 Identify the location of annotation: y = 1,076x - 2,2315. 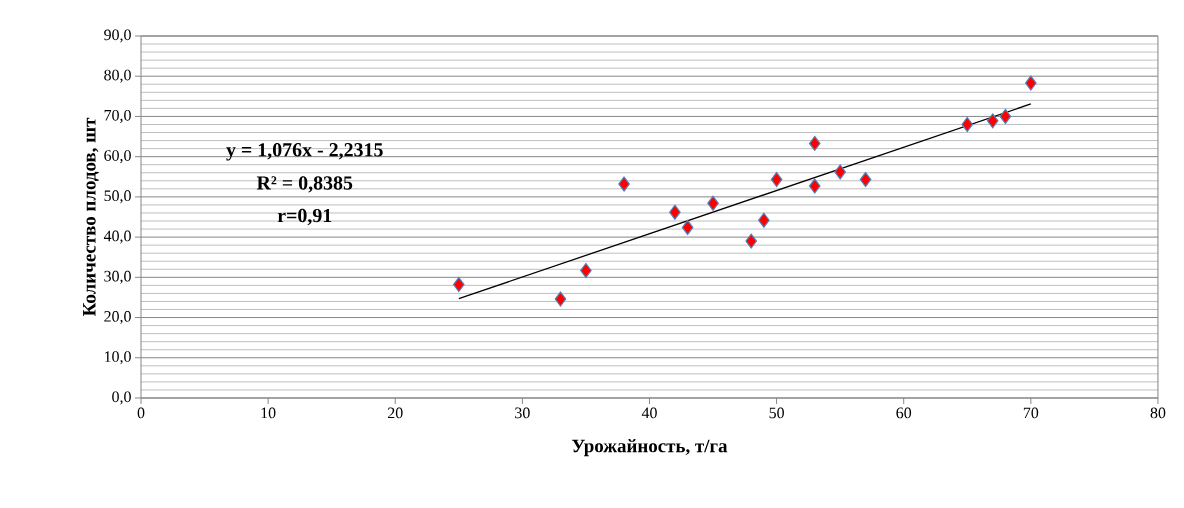
(304, 152).